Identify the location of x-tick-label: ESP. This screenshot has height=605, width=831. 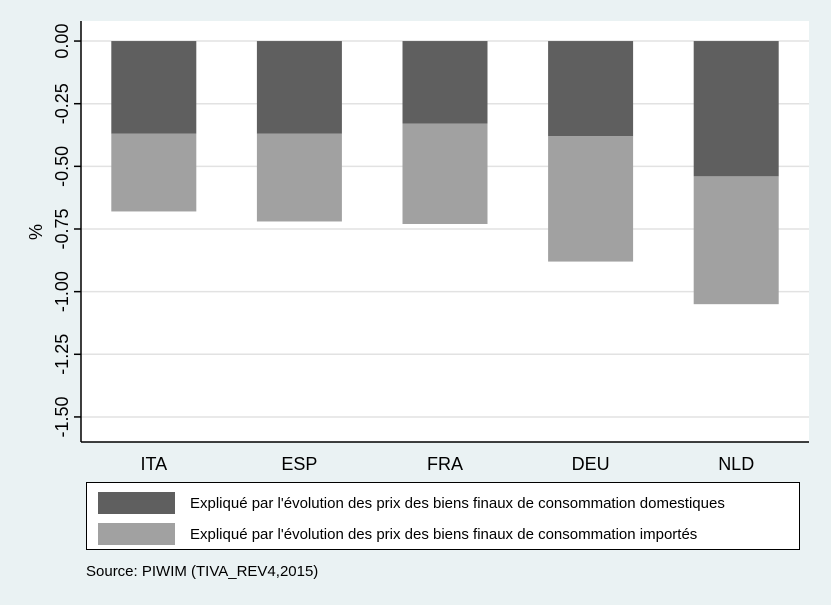
(299, 464).